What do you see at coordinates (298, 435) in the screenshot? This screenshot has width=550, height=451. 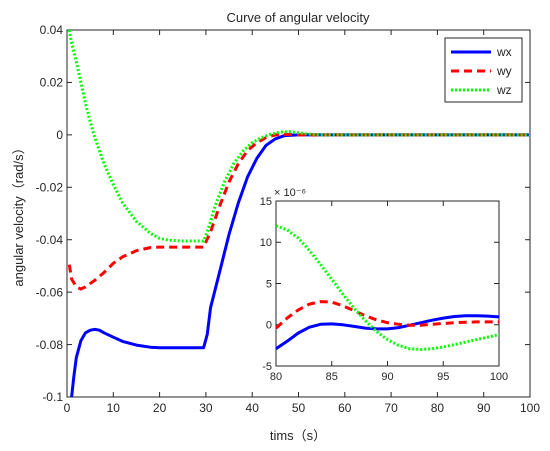 I see `x-axis-label: tims（s）` at bounding box center [298, 435].